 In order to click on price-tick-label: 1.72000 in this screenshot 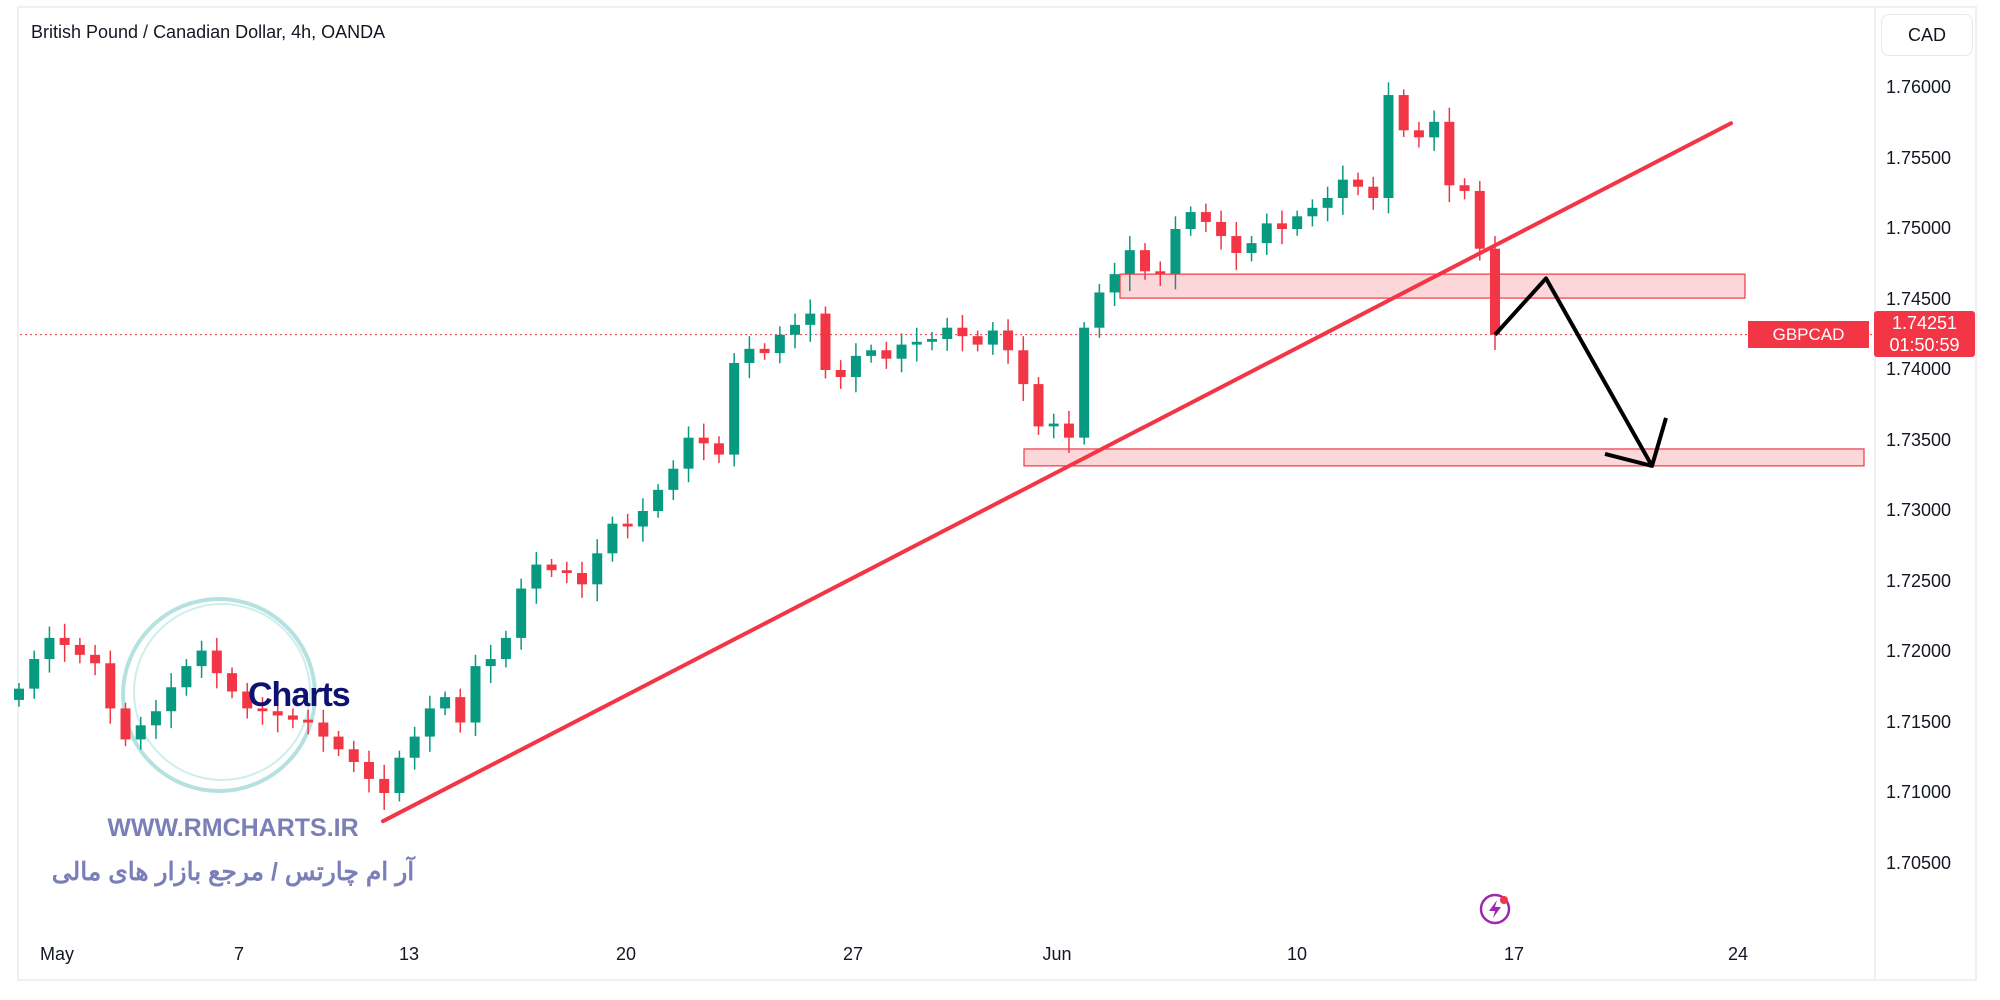, I will do `click(1919, 651)`.